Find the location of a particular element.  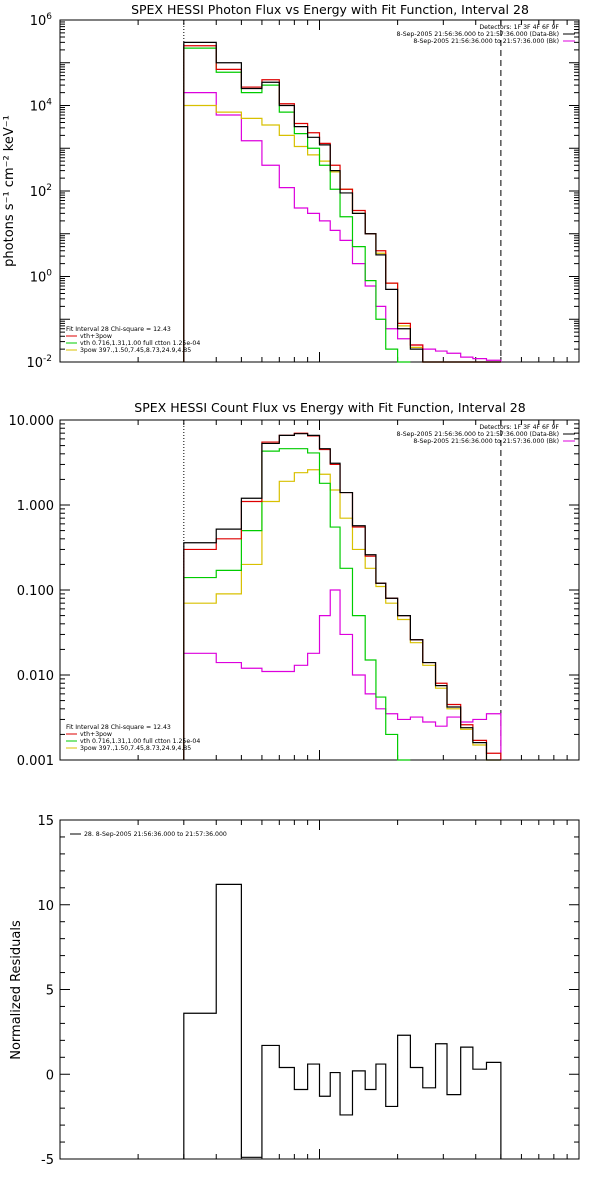

y-axis-label: Normalized Residuals is located at coordinates (16, 990).